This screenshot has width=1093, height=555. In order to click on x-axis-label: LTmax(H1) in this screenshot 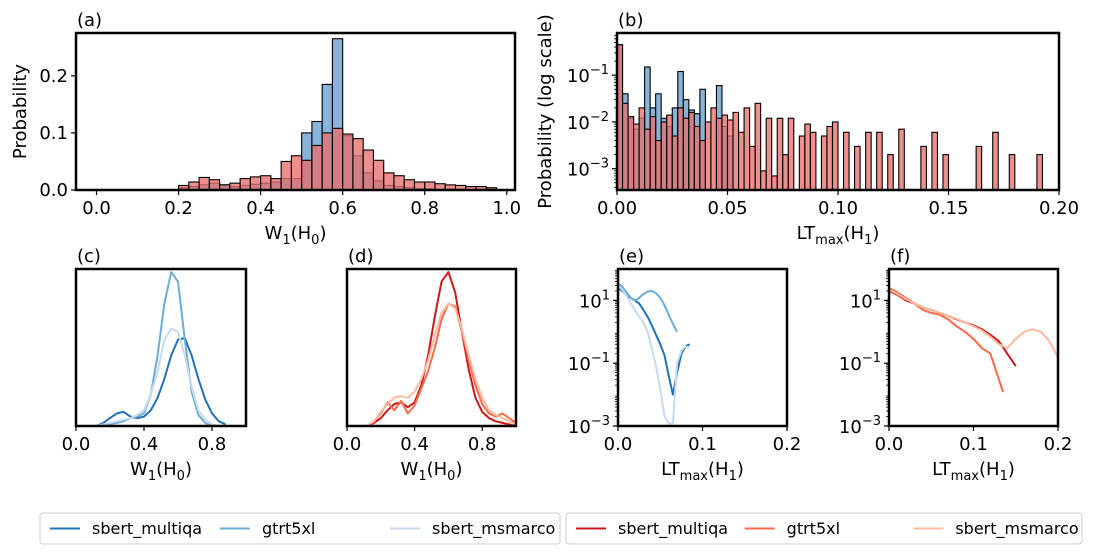, I will do `click(973, 471)`.